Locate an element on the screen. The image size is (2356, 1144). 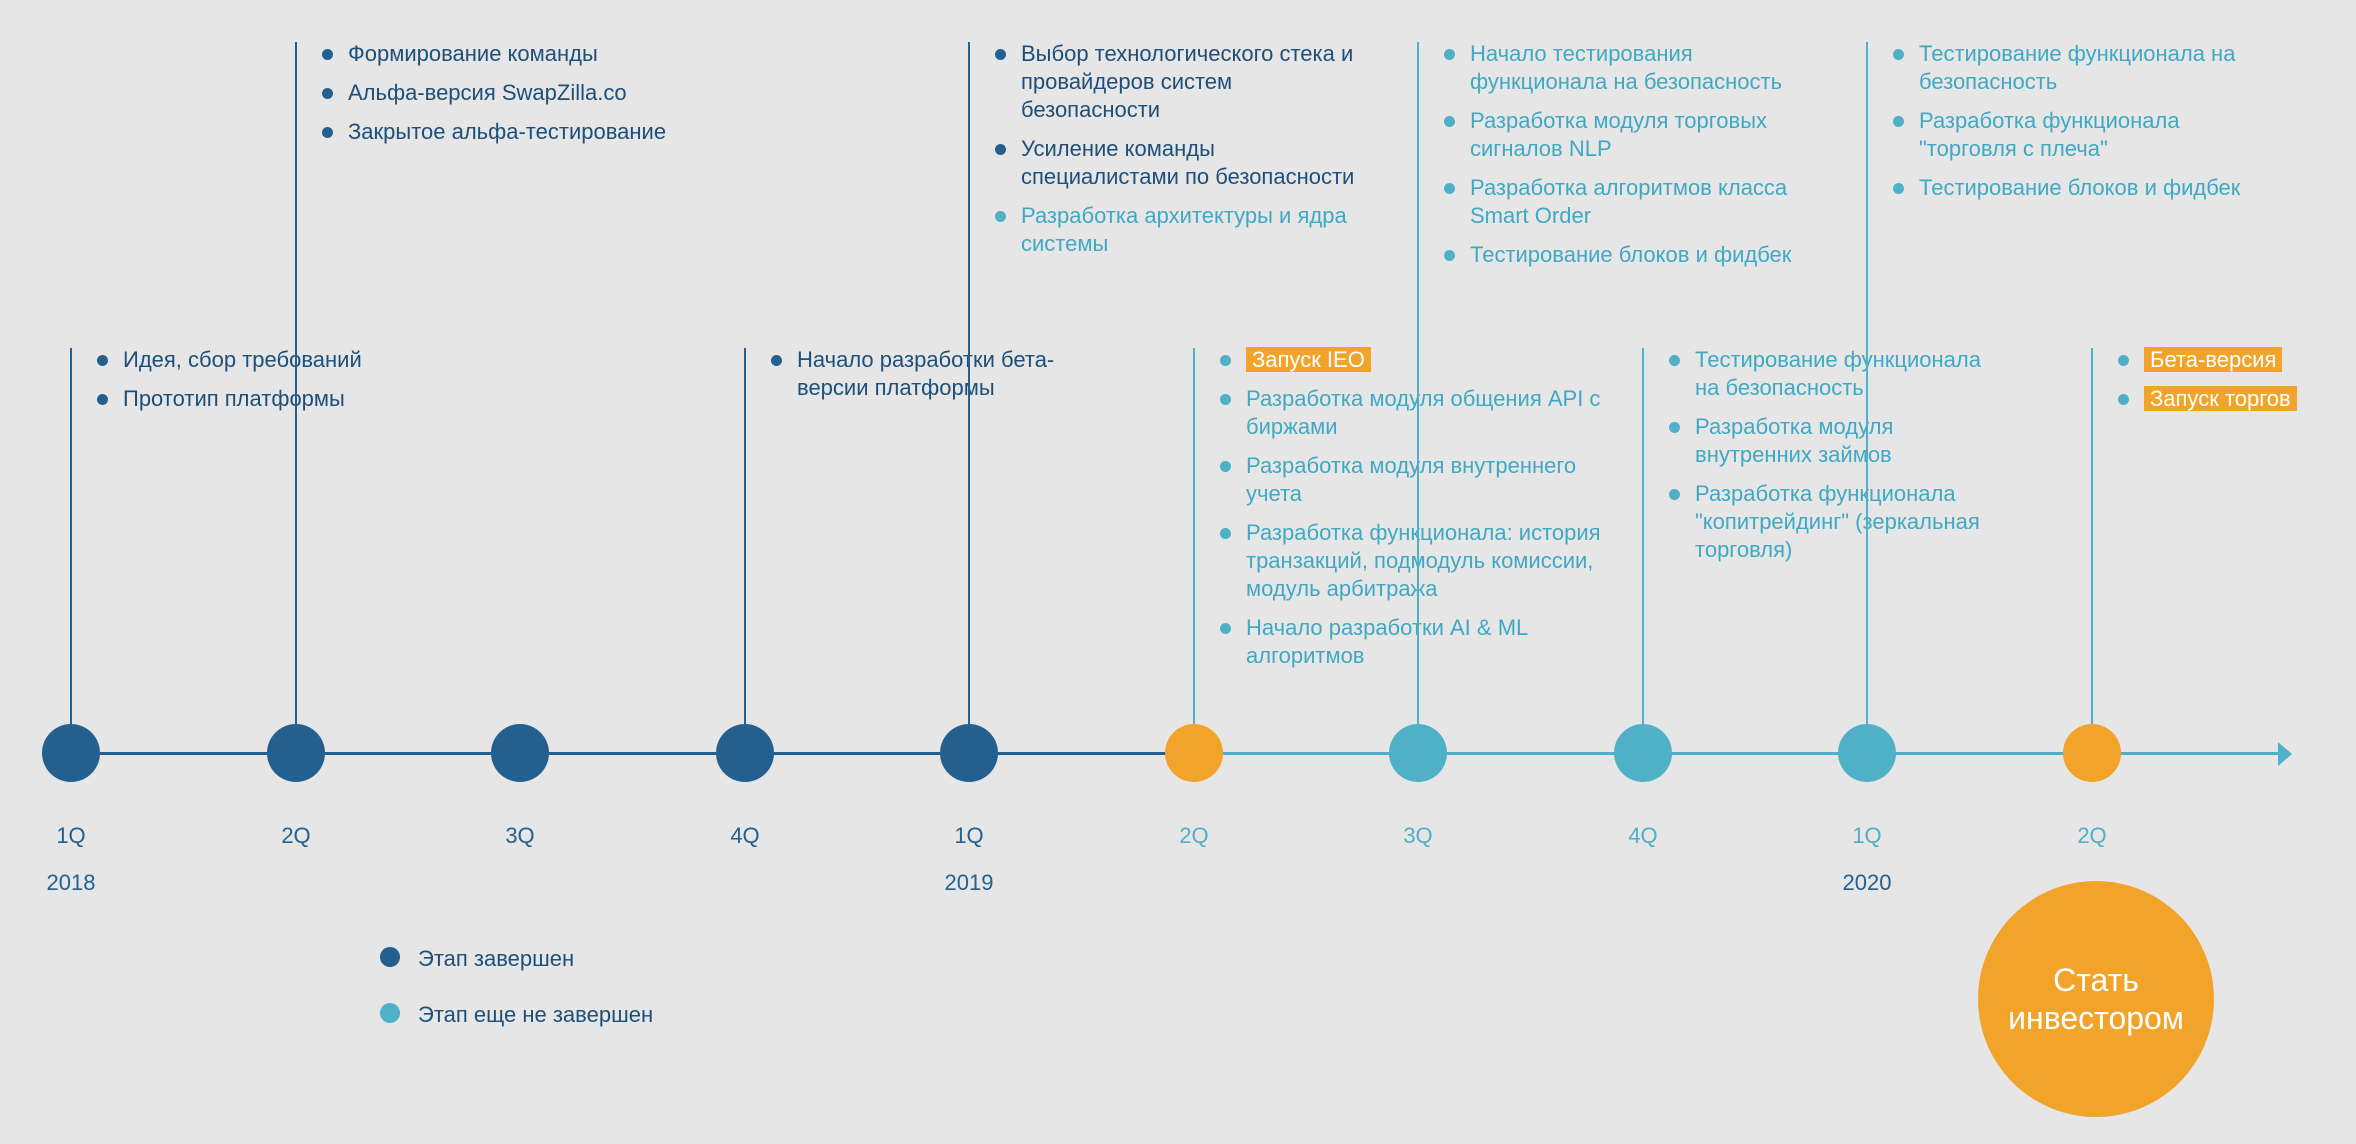
legend-done-label: Этап завершен is located at coordinates (496, 958).